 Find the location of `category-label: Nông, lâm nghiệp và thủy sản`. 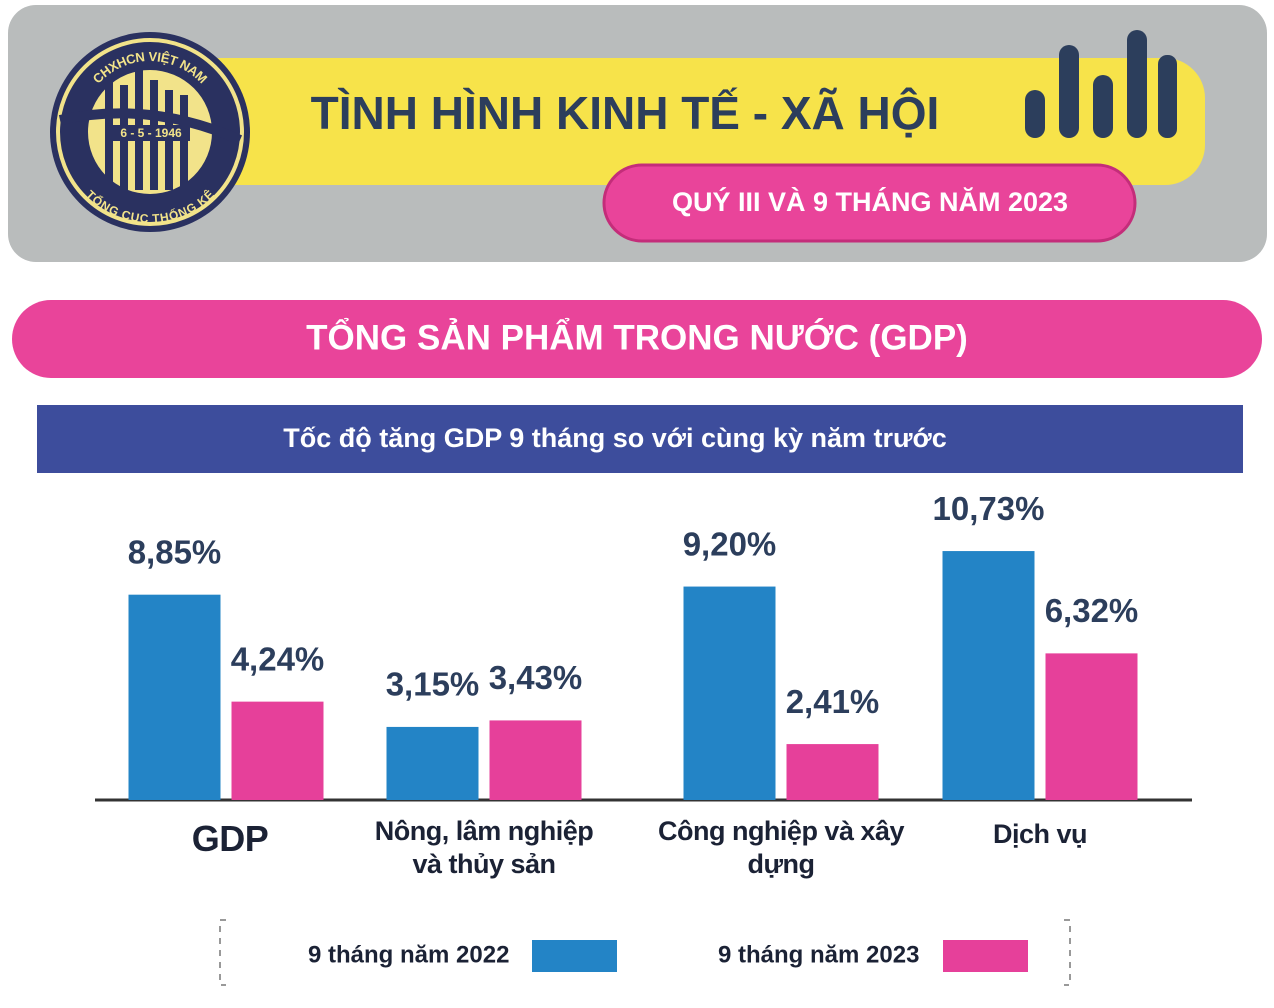

category-label: Nông, lâm nghiệp và thủy sản is located at coordinates (484, 847).